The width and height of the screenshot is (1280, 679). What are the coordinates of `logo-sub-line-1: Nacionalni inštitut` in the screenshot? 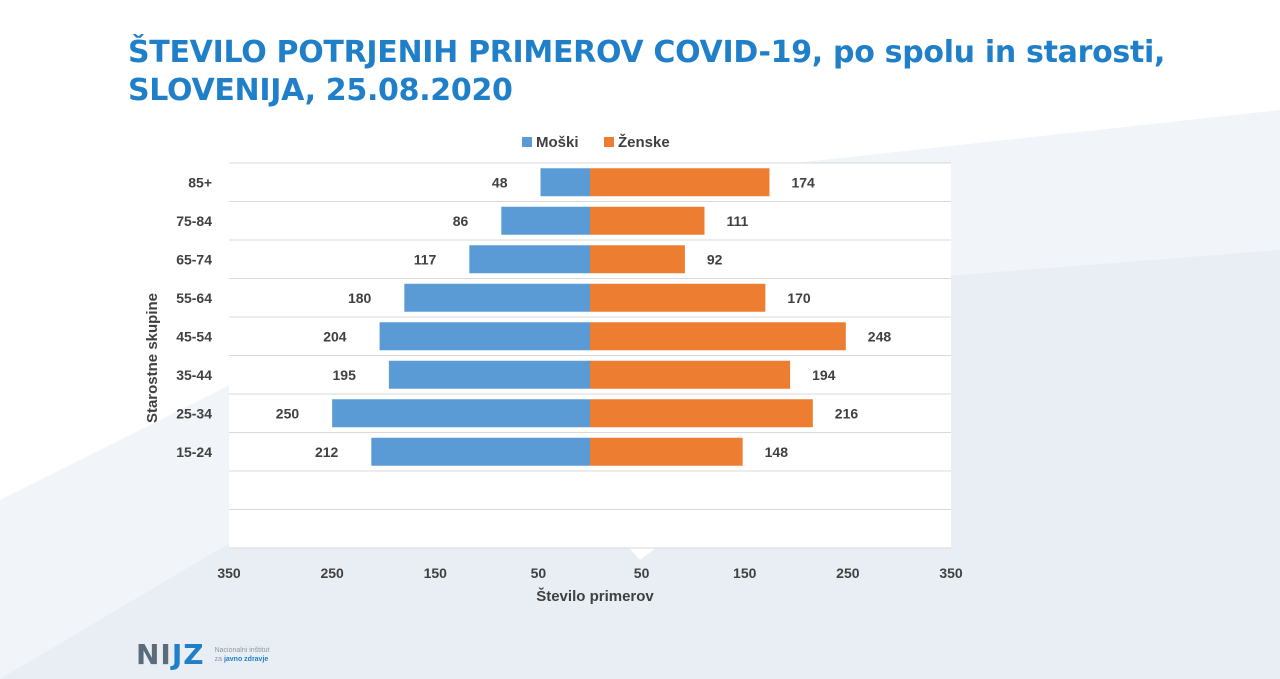 It's located at (242, 650).